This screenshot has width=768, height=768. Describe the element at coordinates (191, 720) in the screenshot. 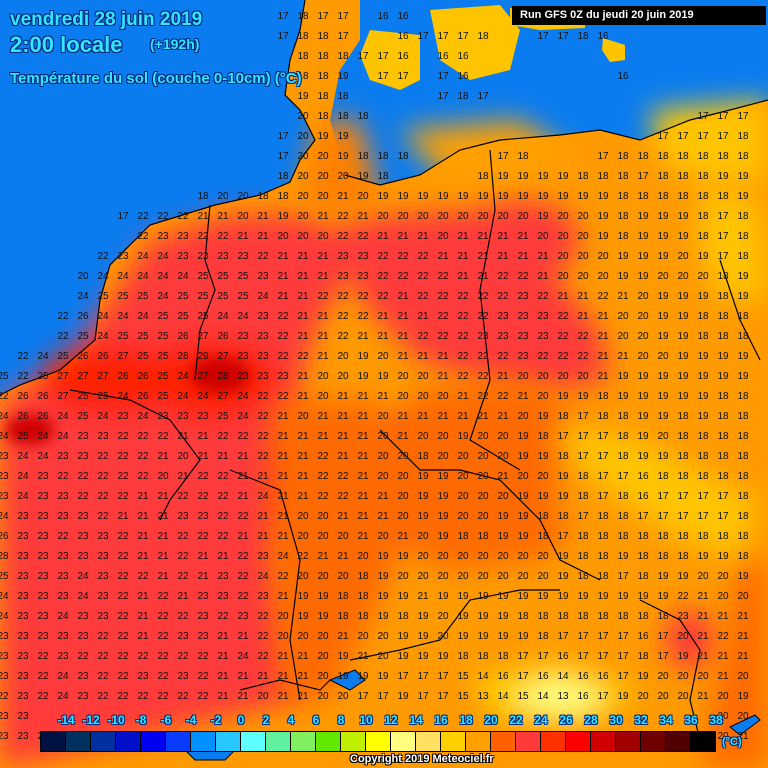

I see `legend-tick-label: -4` at that location.